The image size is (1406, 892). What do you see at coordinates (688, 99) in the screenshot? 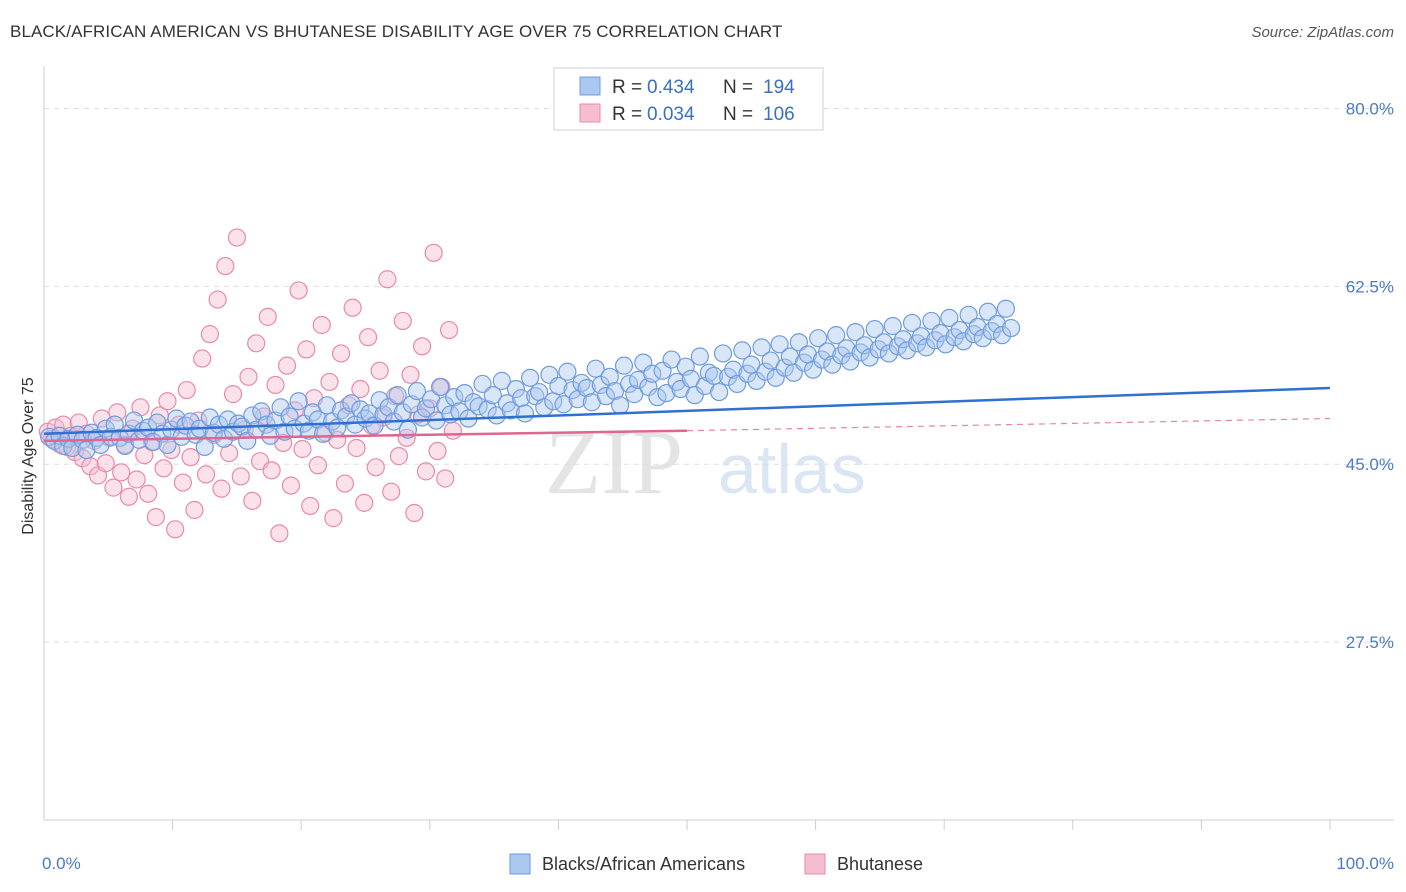
I see `correlation-legend: R = 0.434 N = 194 R = 0.034 N = 106` at bounding box center [688, 99].